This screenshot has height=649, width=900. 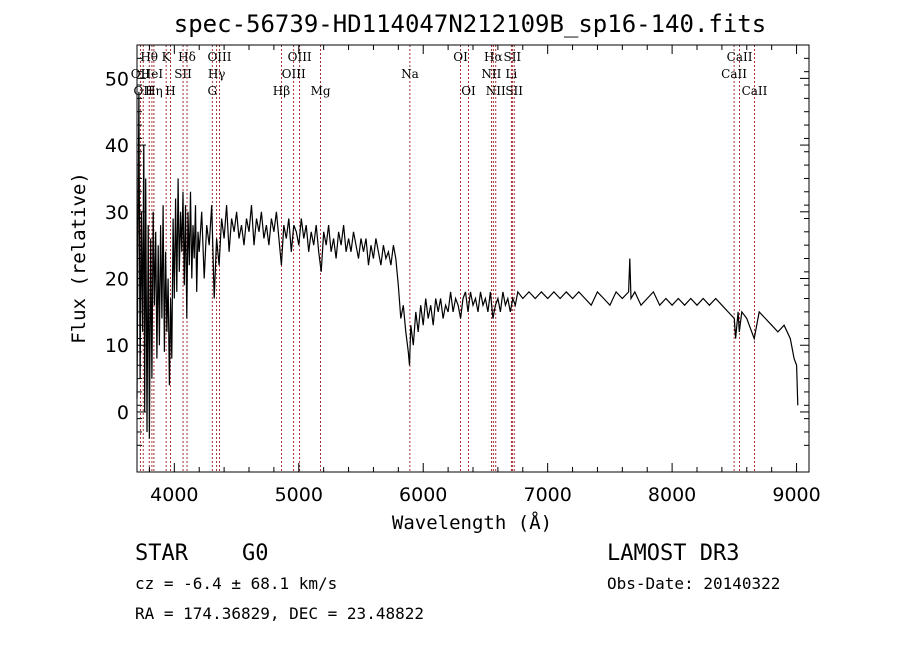 What do you see at coordinates (796, 495) in the screenshot?
I see `x-tick-label: 9000` at bounding box center [796, 495].